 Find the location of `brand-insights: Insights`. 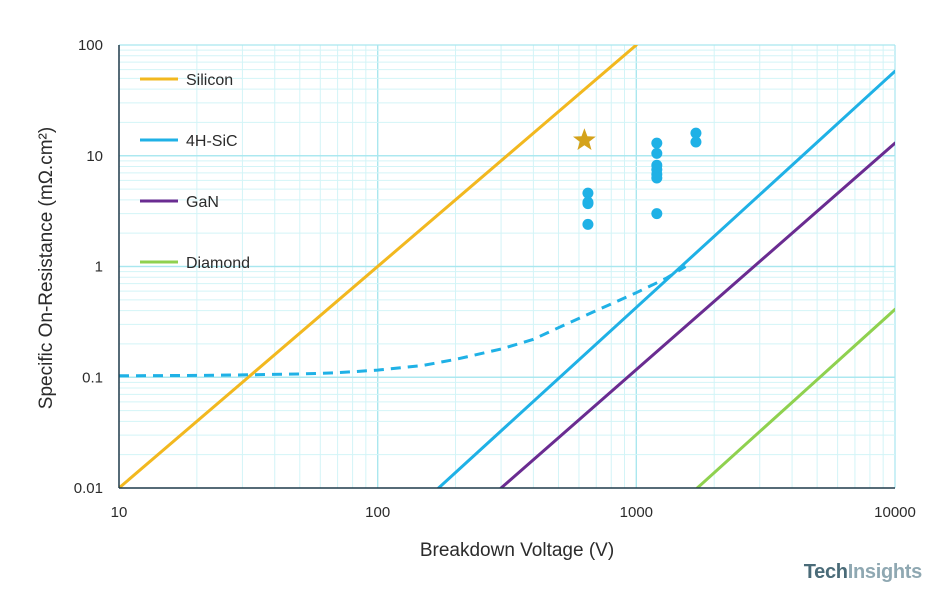

brand-insights: Insights is located at coordinates (885, 572).